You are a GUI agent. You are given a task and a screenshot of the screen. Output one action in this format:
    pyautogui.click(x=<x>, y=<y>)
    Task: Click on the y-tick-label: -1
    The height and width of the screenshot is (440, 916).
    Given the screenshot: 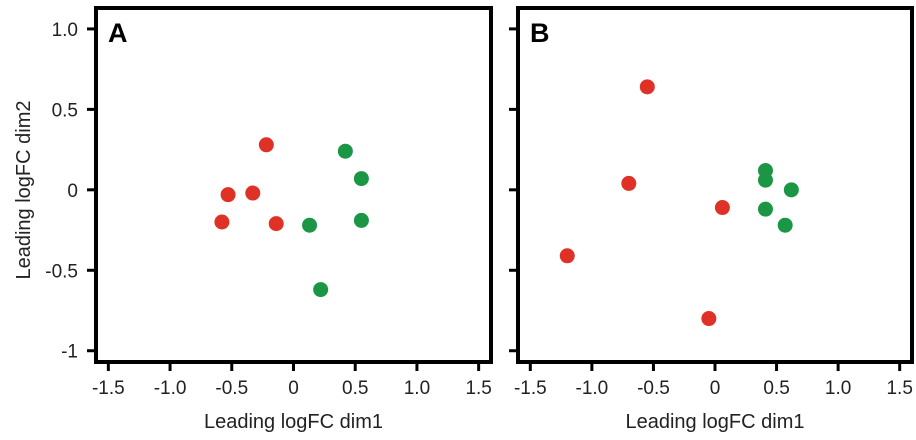 What is the action you would take?
    pyautogui.click(x=69, y=352)
    